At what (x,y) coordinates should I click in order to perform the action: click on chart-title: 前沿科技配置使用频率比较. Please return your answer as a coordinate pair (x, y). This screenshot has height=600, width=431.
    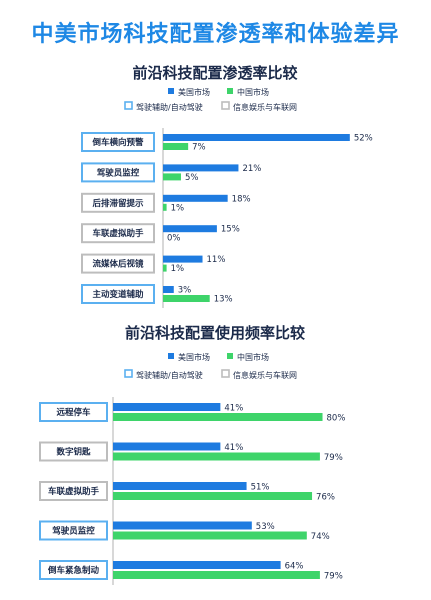
    Looking at the image, I should click on (215, 333).